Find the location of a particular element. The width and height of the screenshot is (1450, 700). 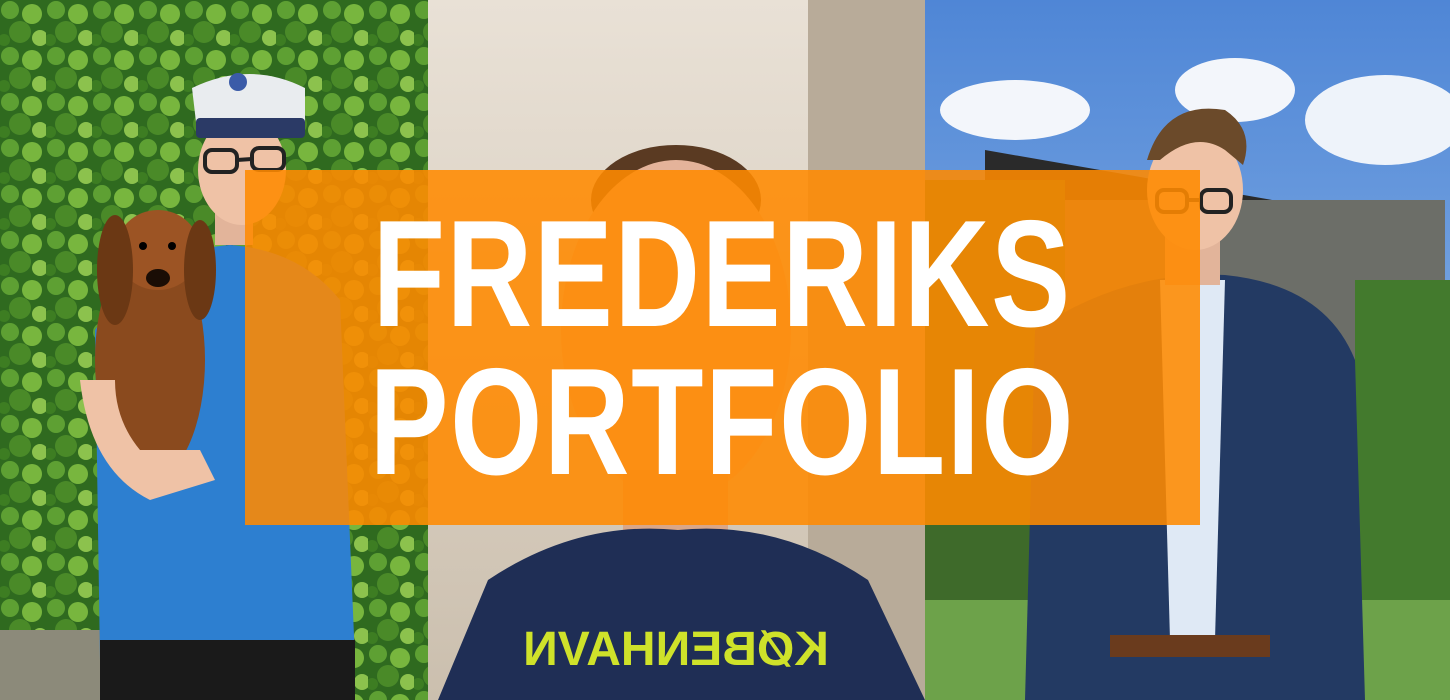

title-line-1: FREDERIKS is located at coordinates (722, 273).